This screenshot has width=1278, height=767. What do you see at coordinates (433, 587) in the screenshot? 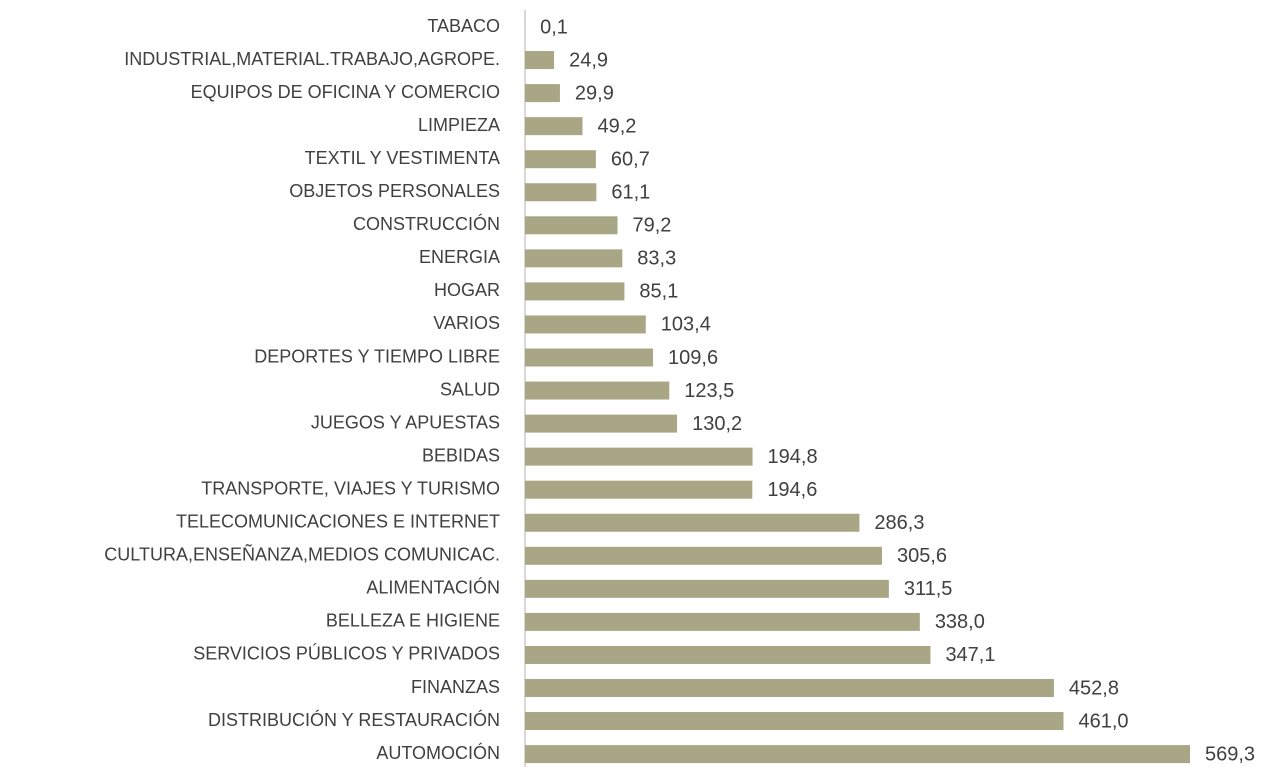
I see `category-label: ALIMENTACIÓN` at bounding box center [433, 587].